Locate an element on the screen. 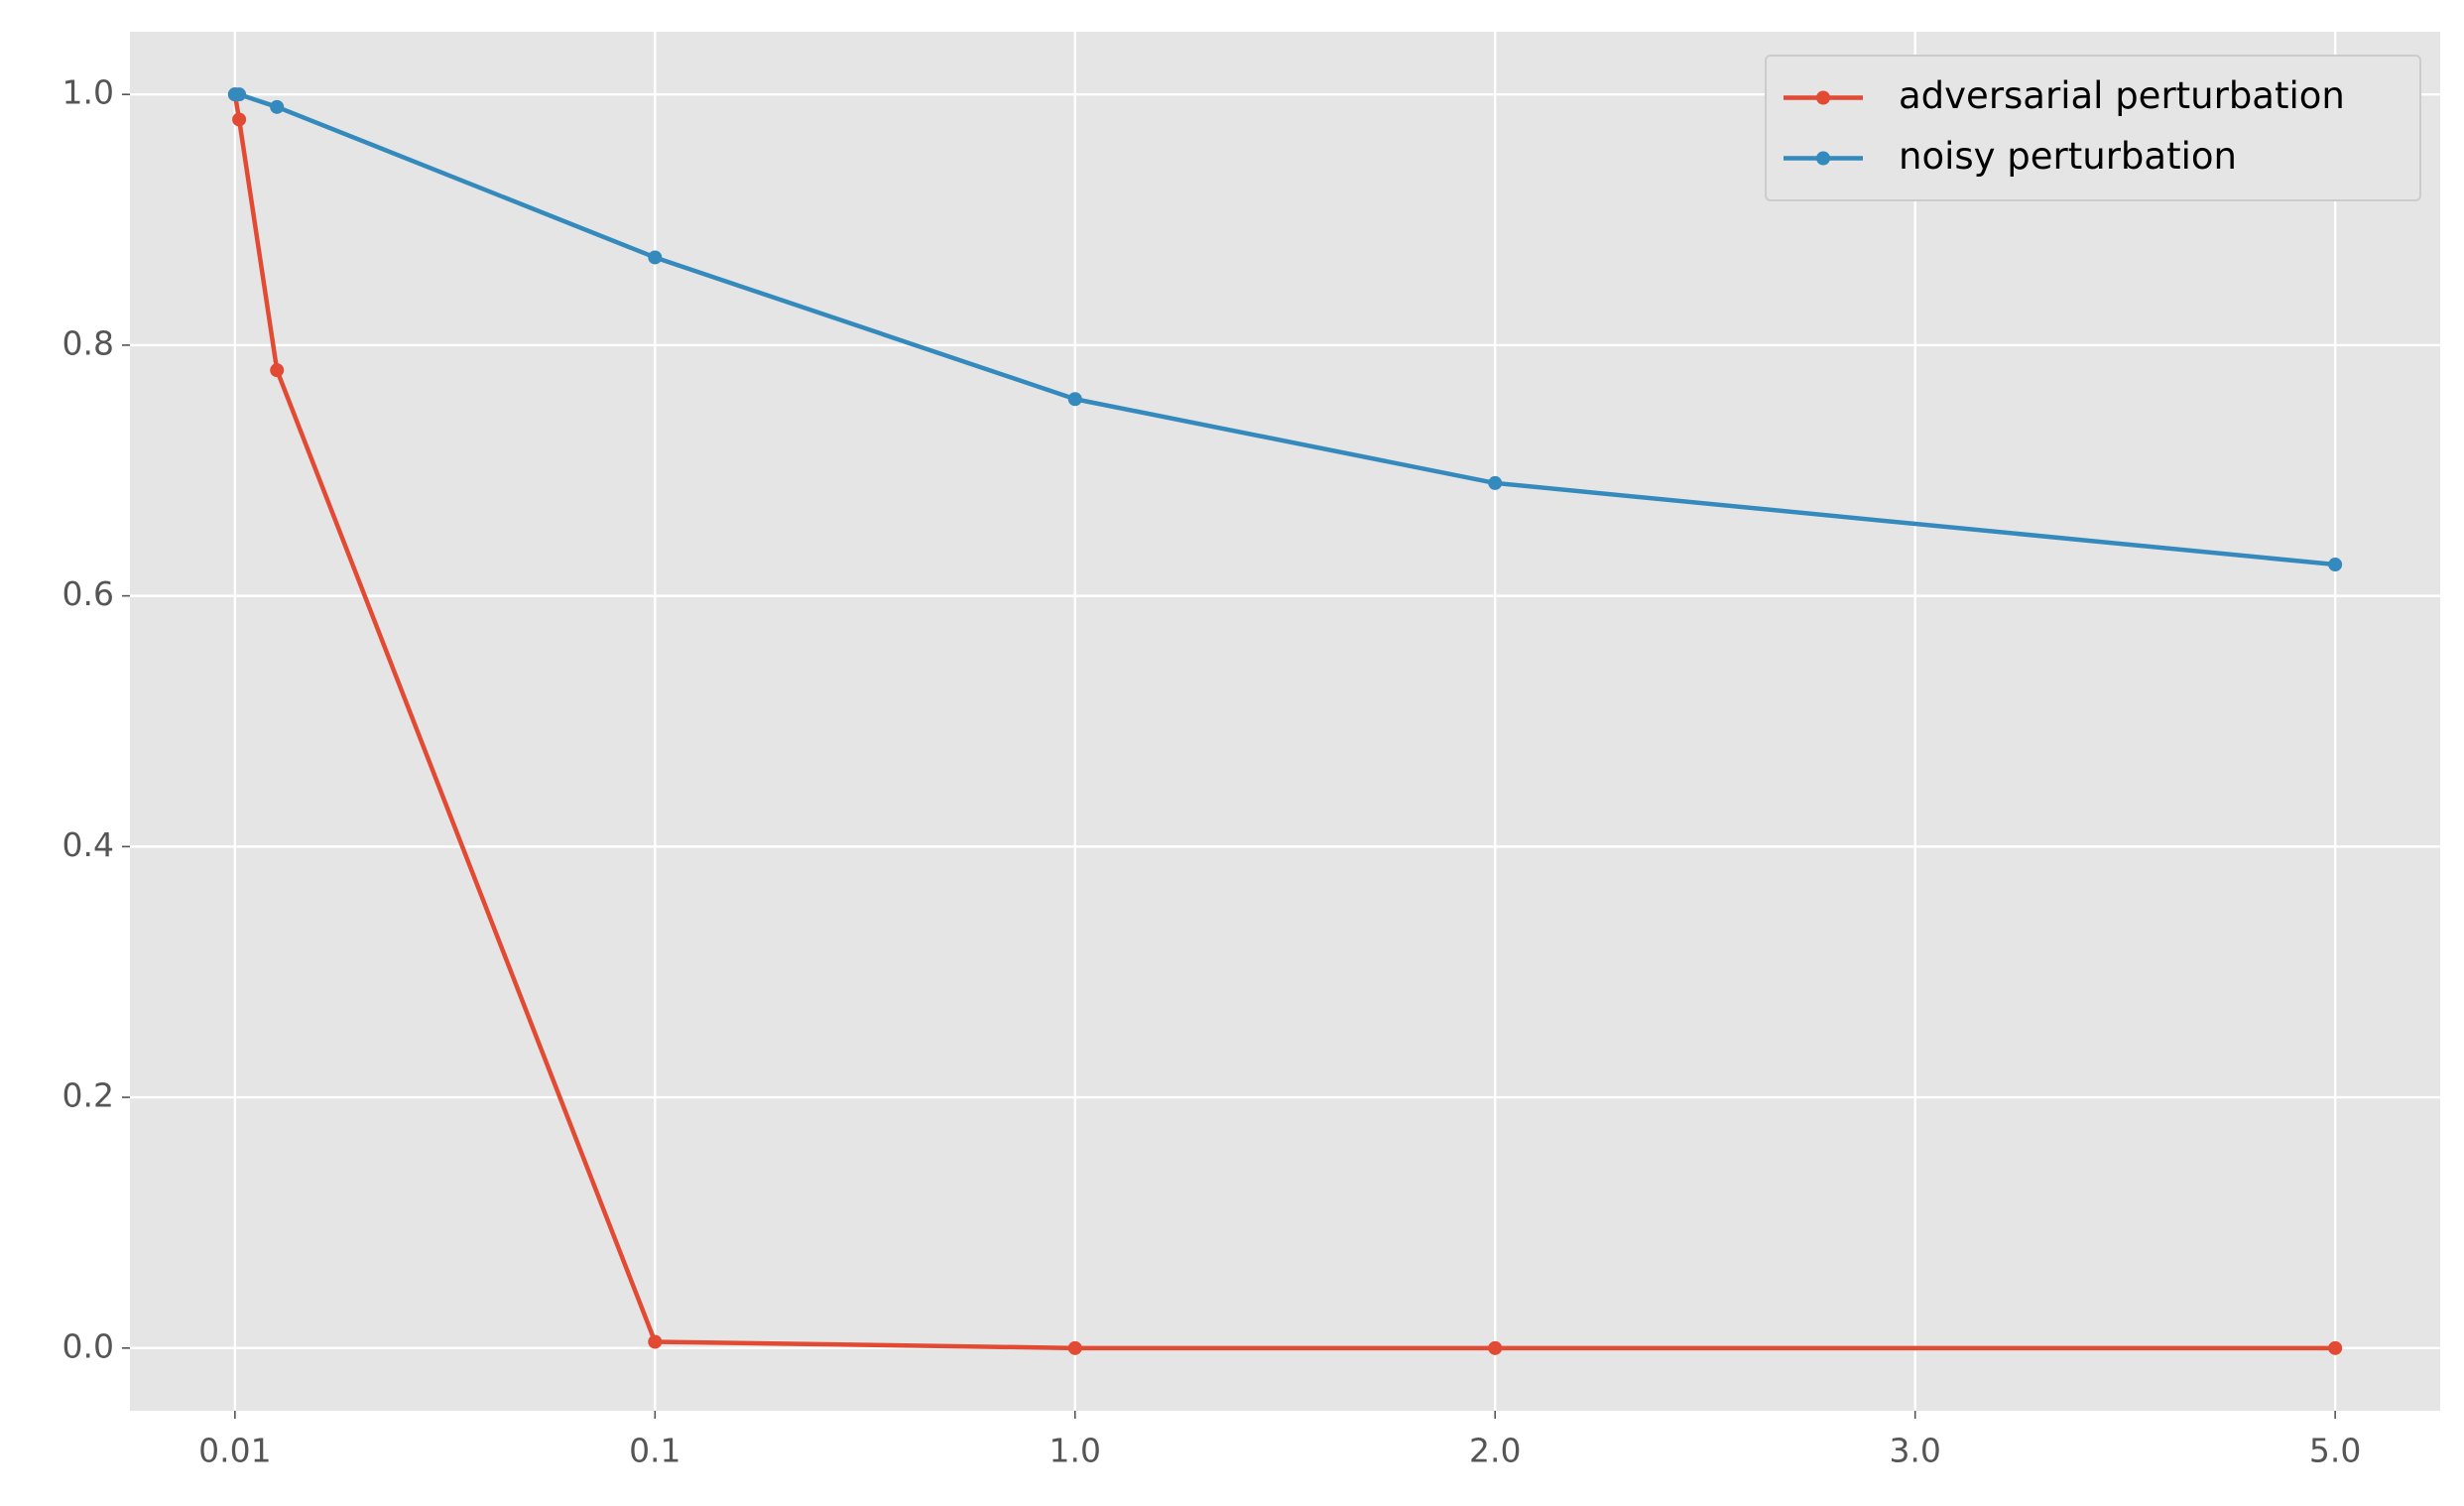  y-tick-label: 0.6 is located at coordinates (88, 593).